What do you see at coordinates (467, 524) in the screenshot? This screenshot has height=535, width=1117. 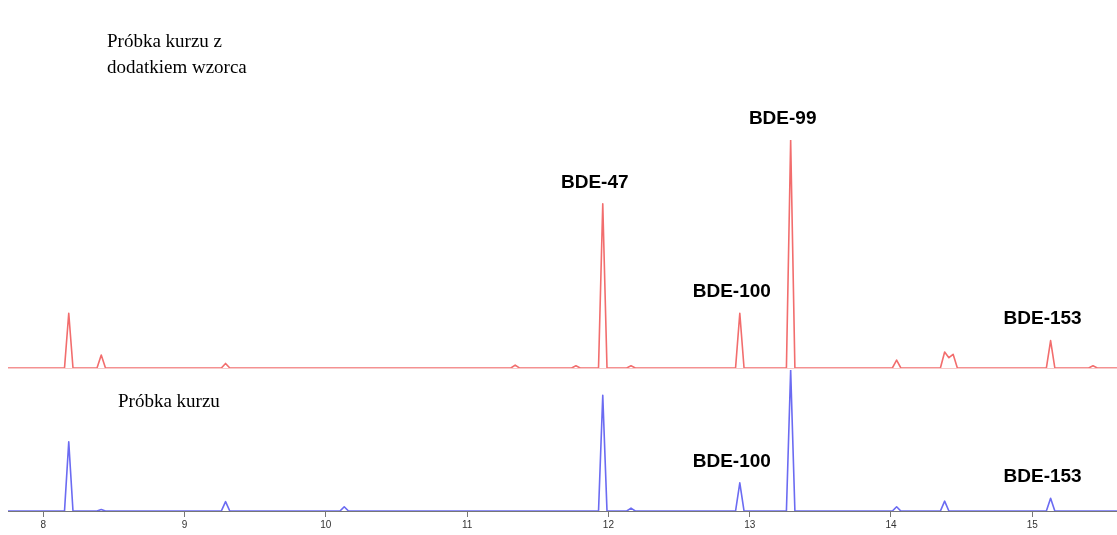 I see `x-tick-label: 11` at bounding box center [467, 524].